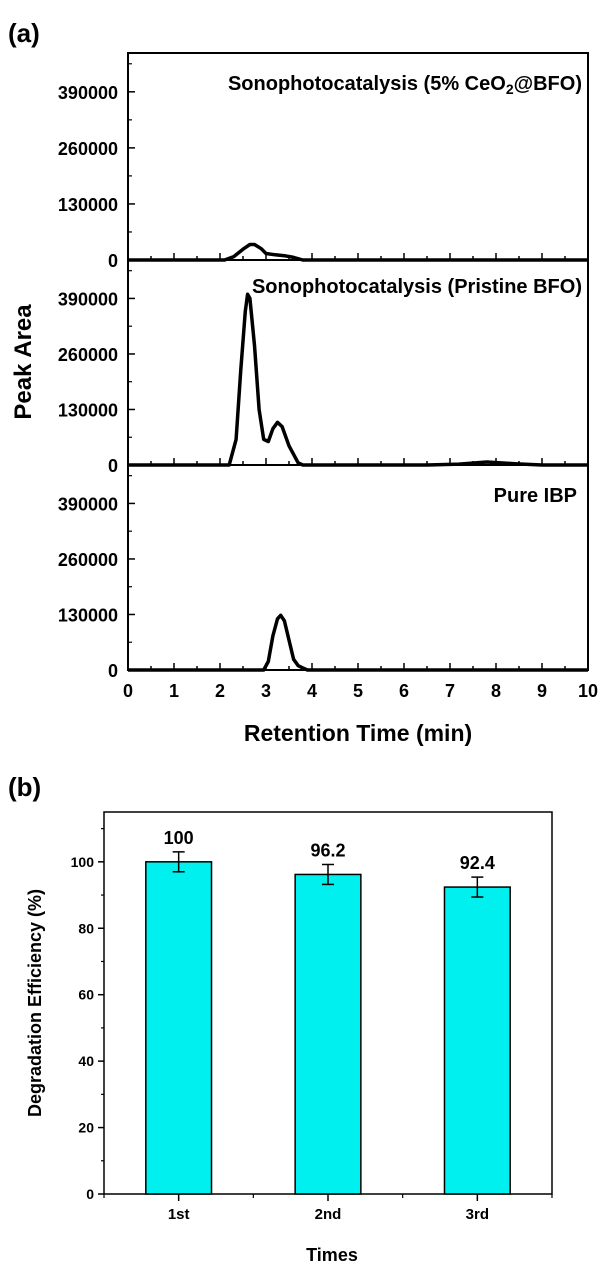  I want to click on chart-a-x-tick-label: 5, so click(358, 691).